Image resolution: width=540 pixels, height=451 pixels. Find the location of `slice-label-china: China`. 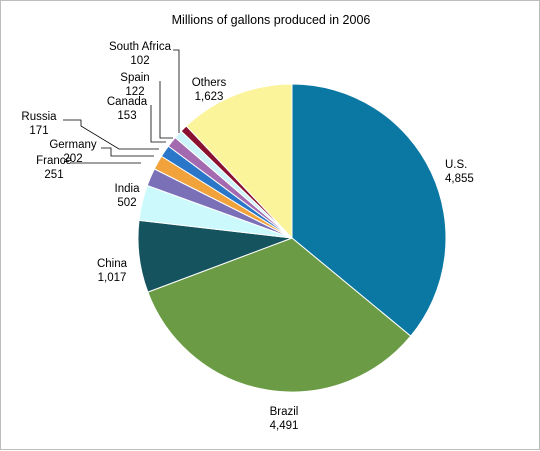

slice-label-china: China is located at coordinates (112, 264).